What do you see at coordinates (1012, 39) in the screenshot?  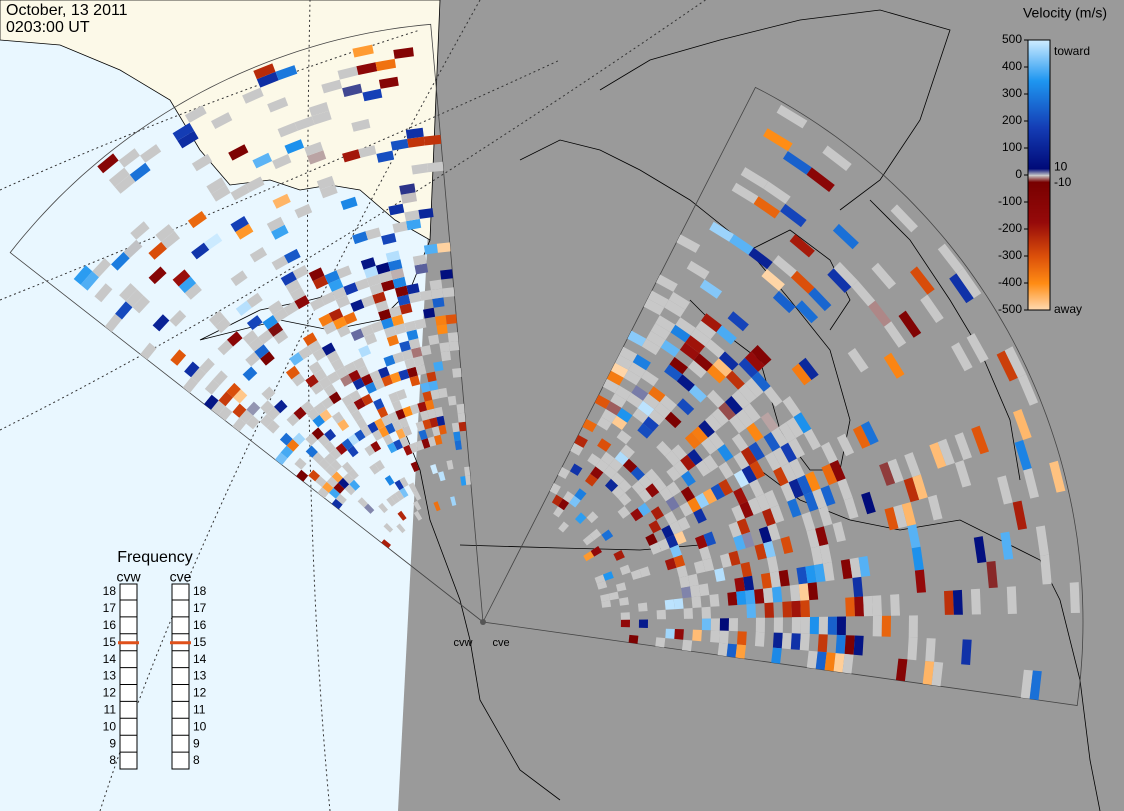 I see `colorbar-label: 500` at bounding box center [1012, 39].